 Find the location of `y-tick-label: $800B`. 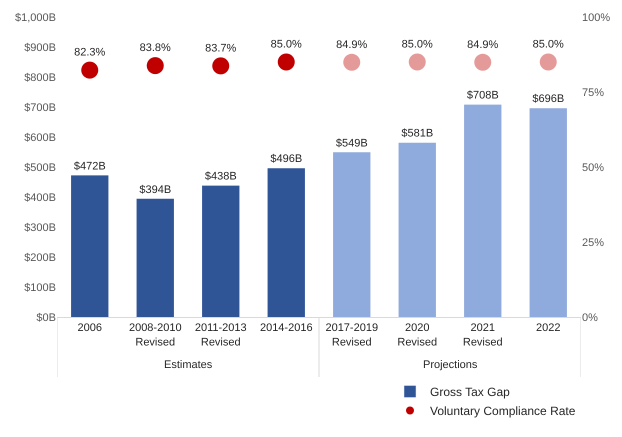

y-tick-label: $800B is located at coordinates (40, 78).